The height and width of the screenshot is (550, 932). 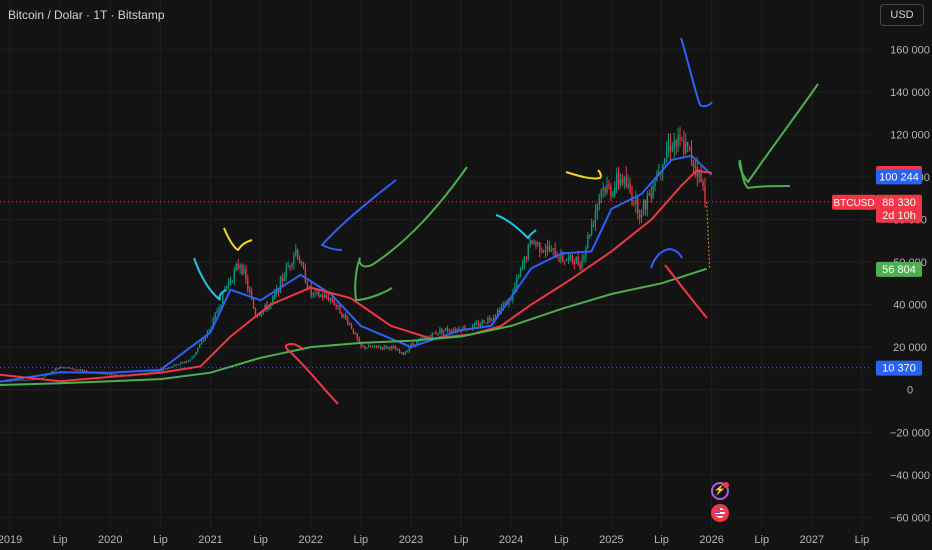 What do you see at coordinates (899, 177) in the screenshot?
I see `price-tag-label: 100 244` at bounding box center [899, 177].